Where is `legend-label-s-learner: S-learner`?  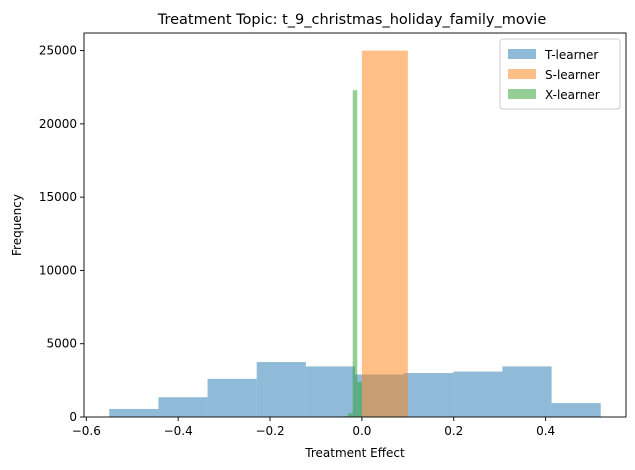 legend-label-s-learner: S-learner is located at coordinates (572, 75).